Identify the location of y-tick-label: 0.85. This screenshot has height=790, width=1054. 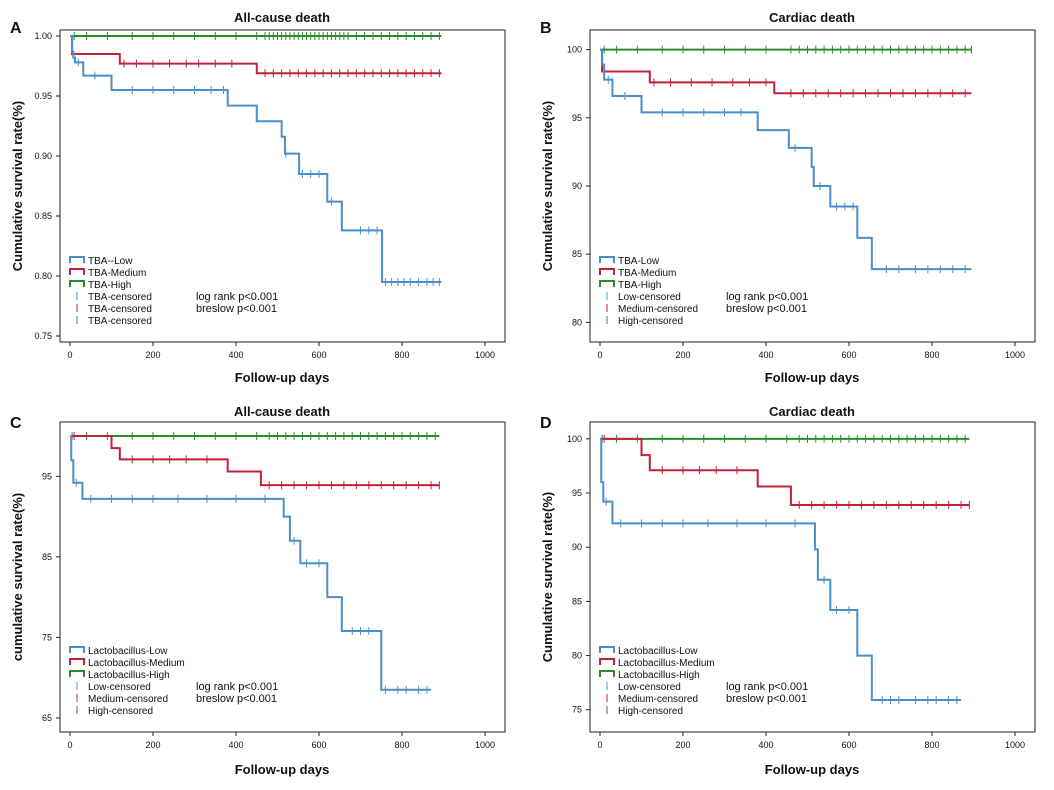
(43, 216).